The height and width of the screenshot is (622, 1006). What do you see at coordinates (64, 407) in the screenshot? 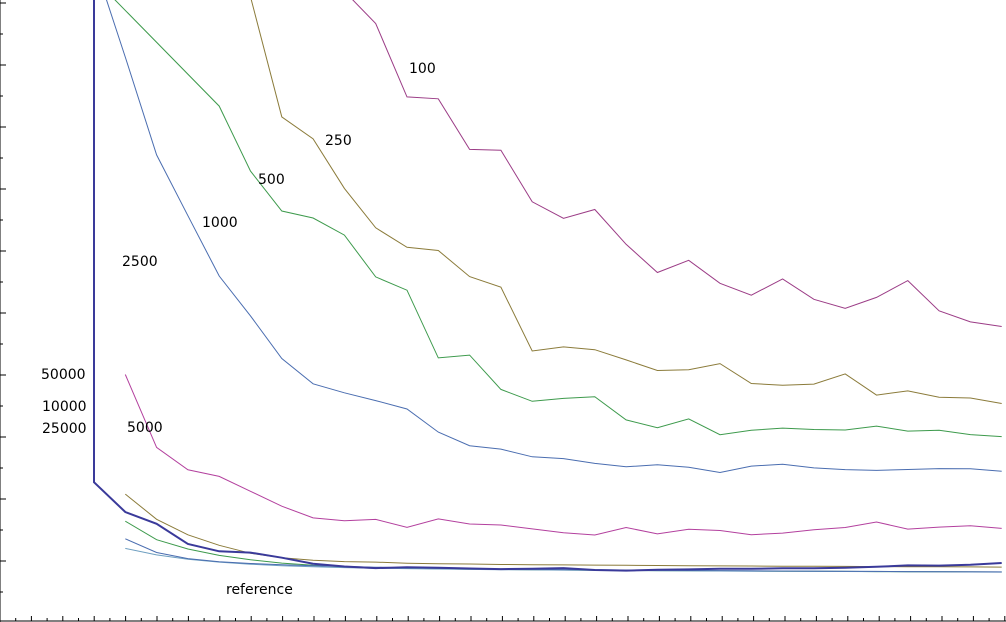
I see `series-label-10000: 10000` at bounding box center [64, 407].